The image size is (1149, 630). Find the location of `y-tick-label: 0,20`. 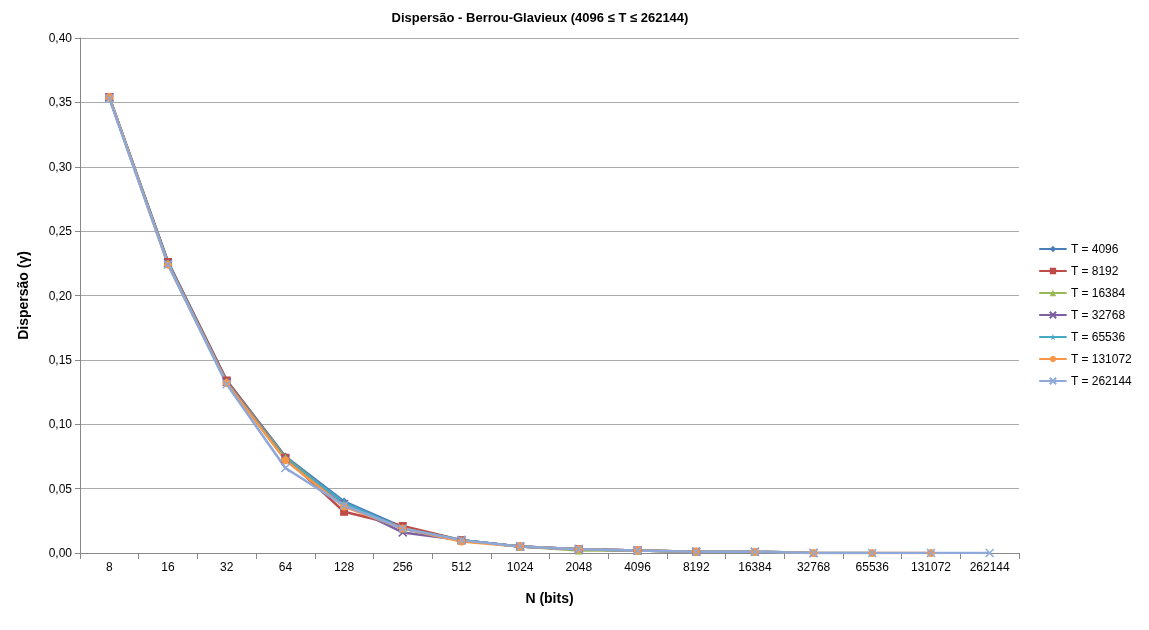

y-tick-label: 0,20 is located at coordinates (60, 295).